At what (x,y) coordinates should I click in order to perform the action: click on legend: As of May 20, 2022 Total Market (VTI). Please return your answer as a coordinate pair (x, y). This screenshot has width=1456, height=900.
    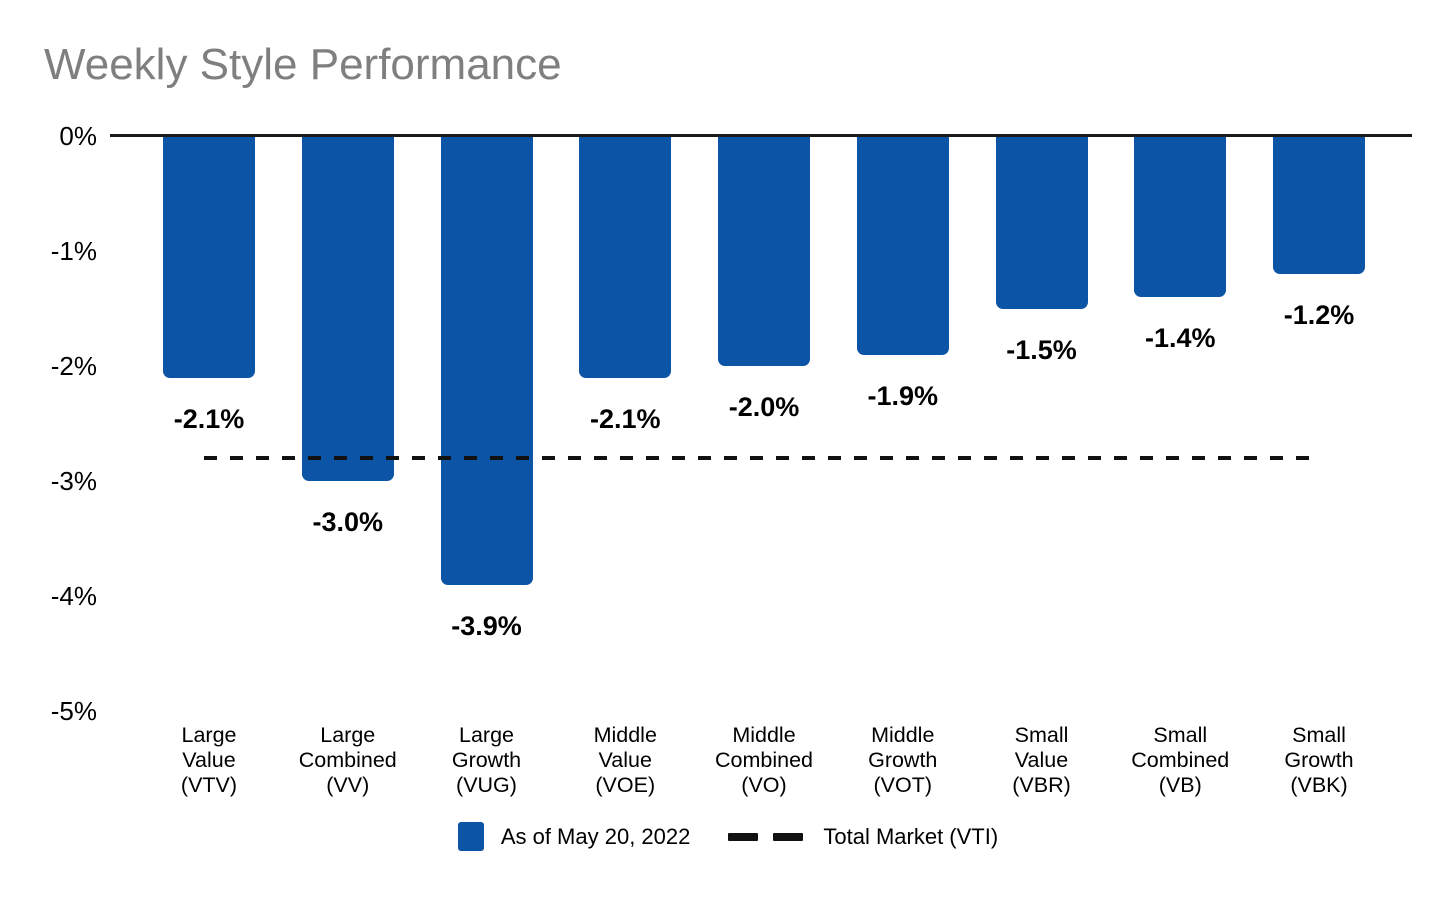
    Looking at the image, I should click on (728, 836).